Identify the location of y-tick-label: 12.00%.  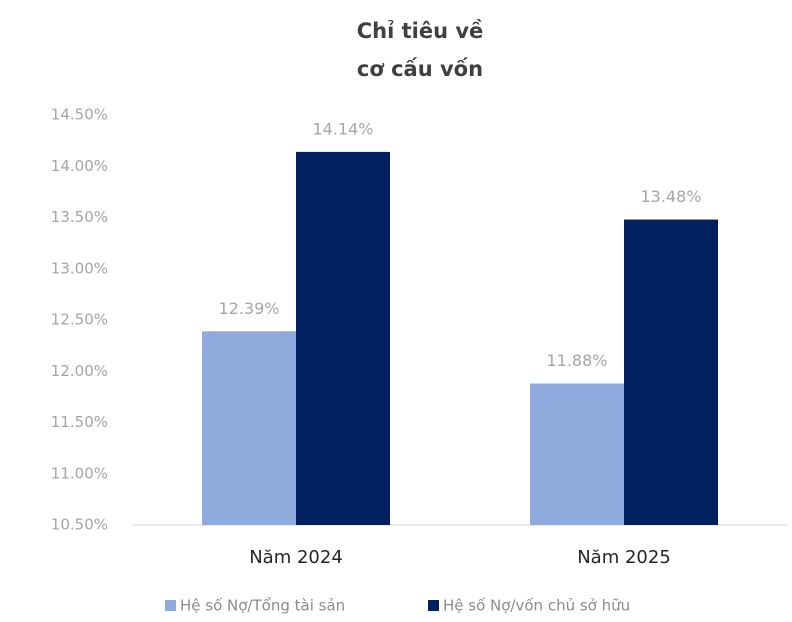
(79, 371).